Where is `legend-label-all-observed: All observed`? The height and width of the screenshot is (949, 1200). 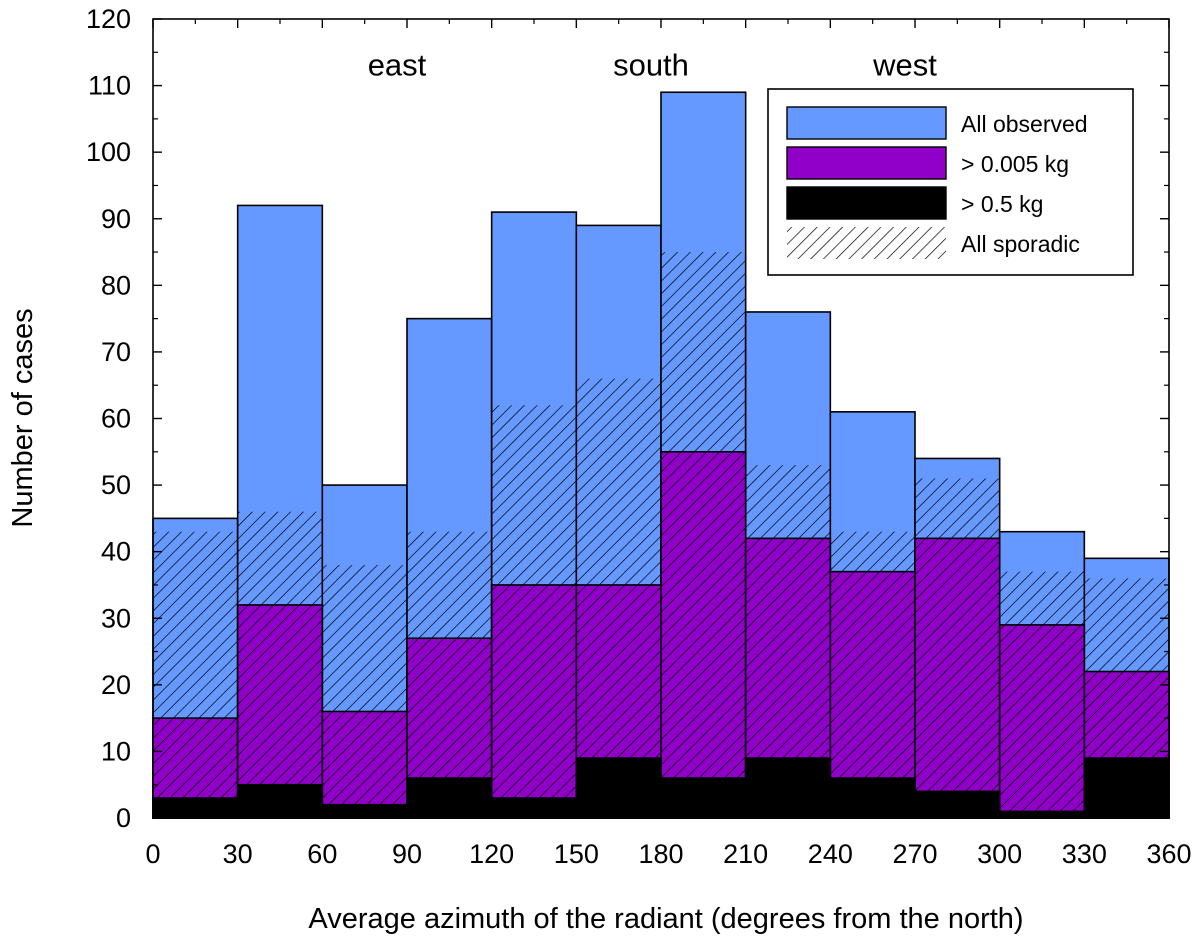 legend-label-all-observed: All observed is located at coordinates (1024, 124).